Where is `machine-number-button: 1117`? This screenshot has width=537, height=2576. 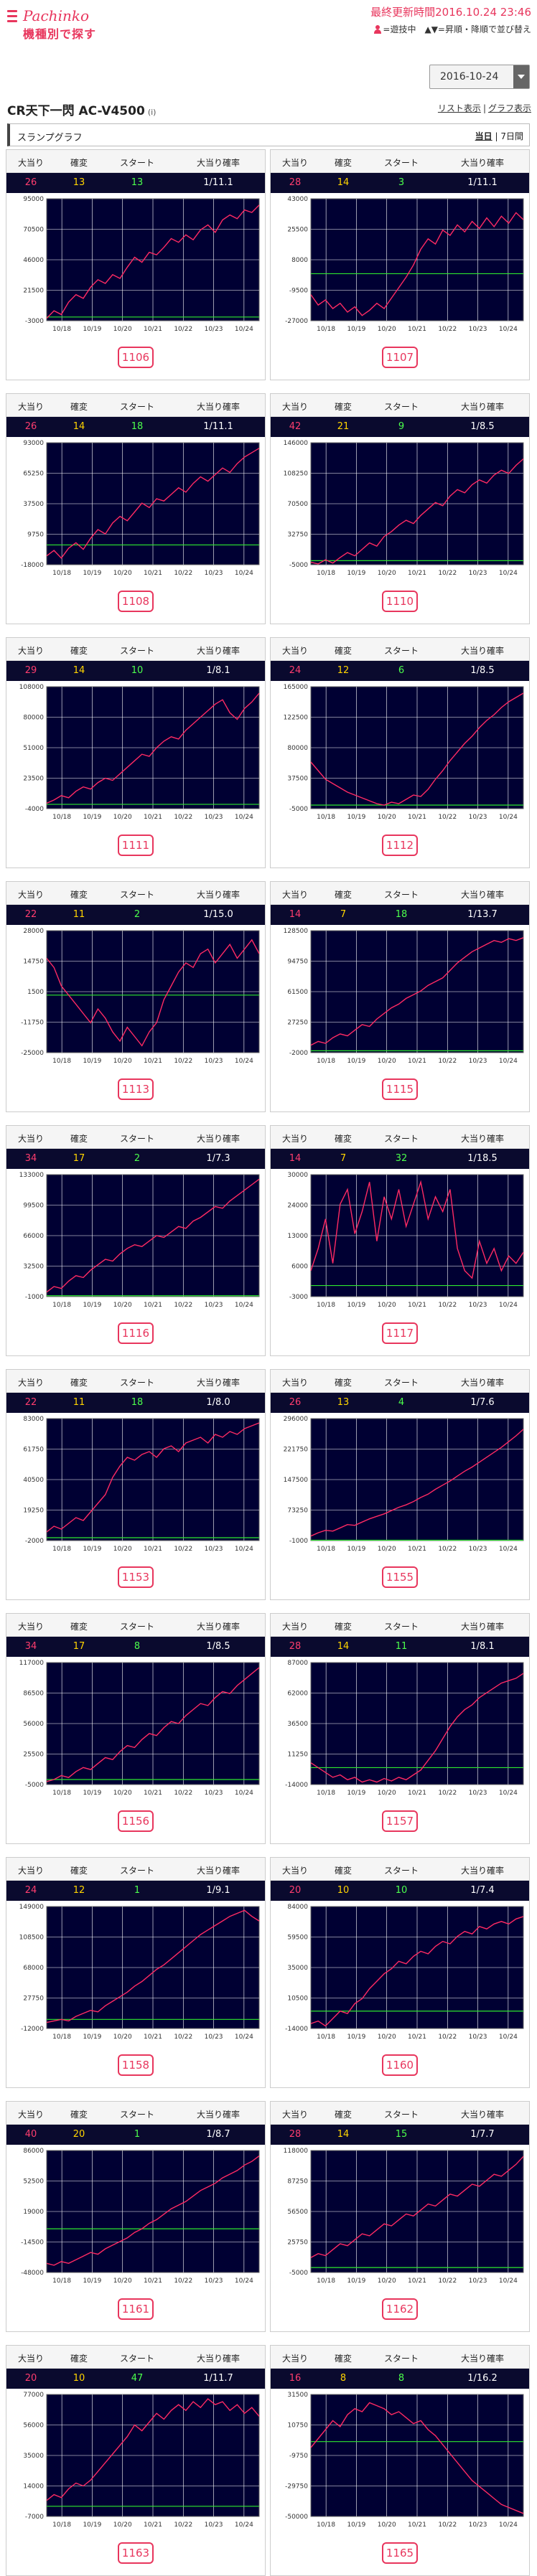
machine-number-button: 1117 is located at coordinates (400, 1333).